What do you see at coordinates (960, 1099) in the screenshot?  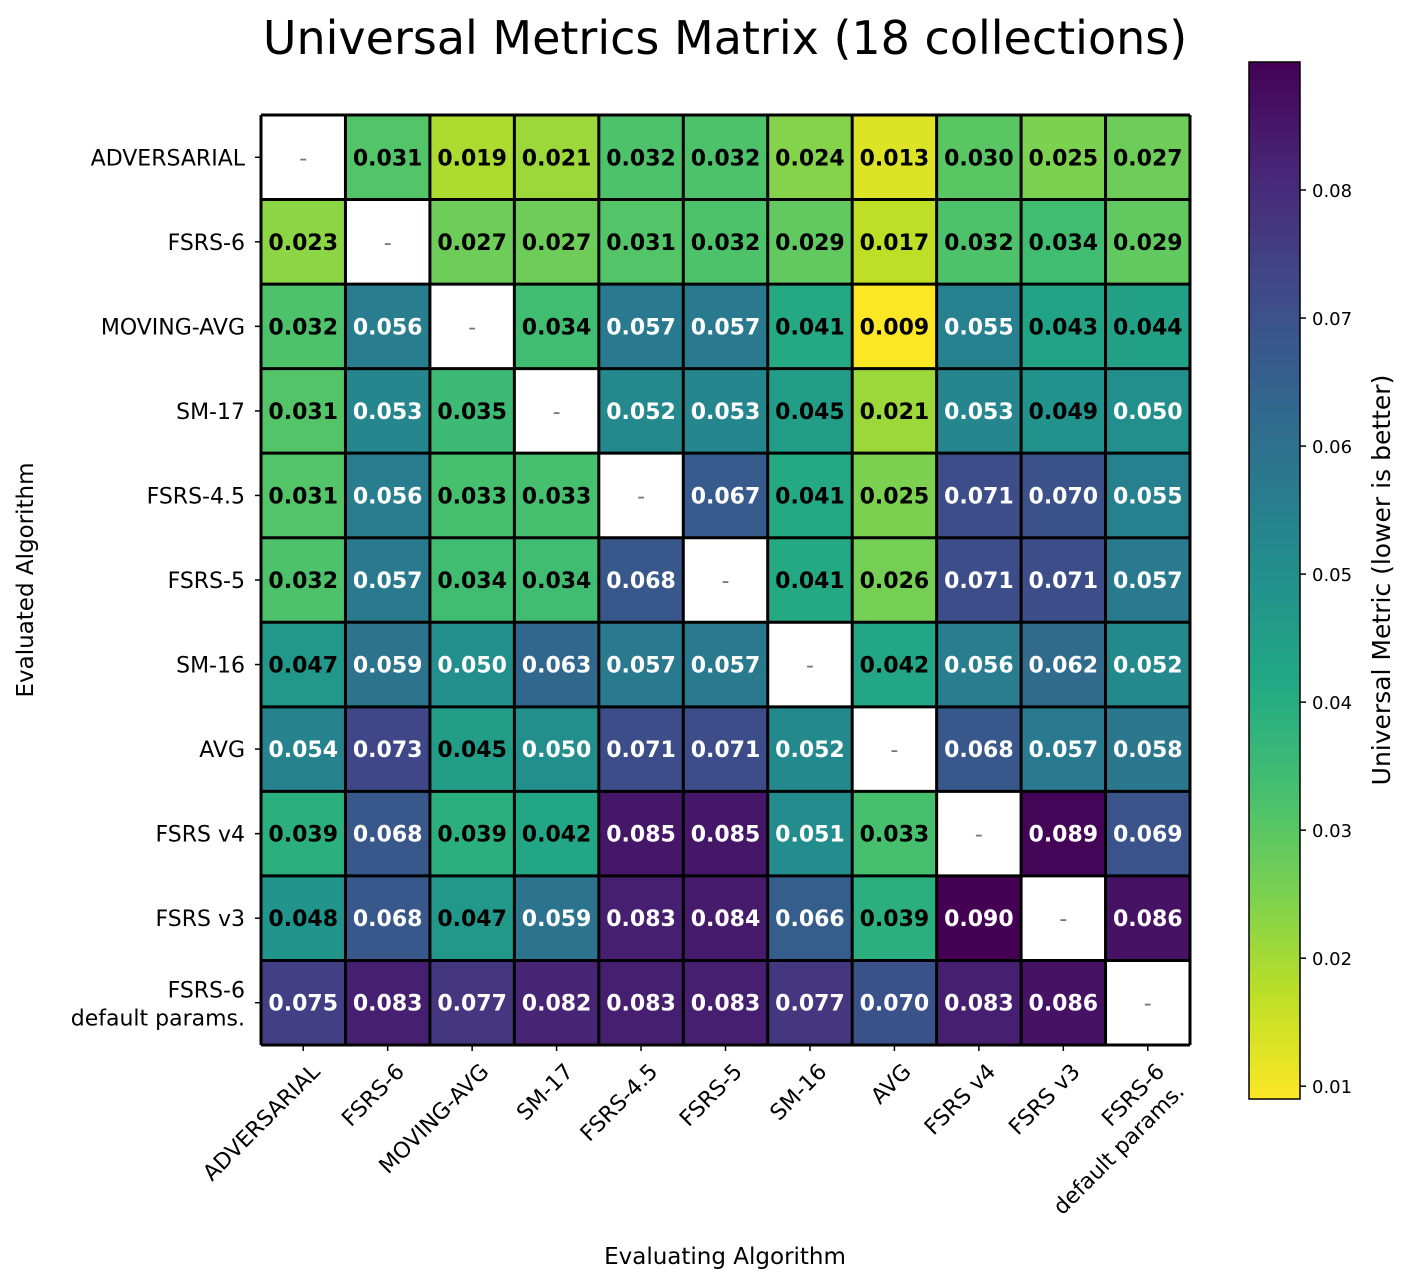 I see `x-tick-label-fsrs-v4: FSRS v4` at bounding box center [960, 1099].